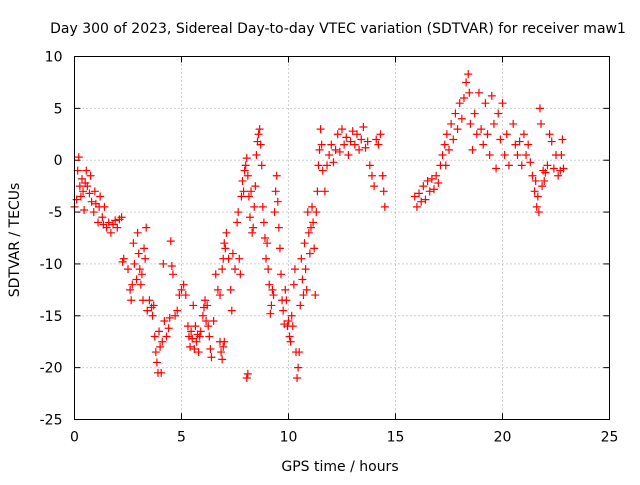 This screenshot has width=640, height=485. What do you see at coordinates (58, 109) in the screenshot?
I see `y-tick-label: 5` at bounding box center [58, 109].